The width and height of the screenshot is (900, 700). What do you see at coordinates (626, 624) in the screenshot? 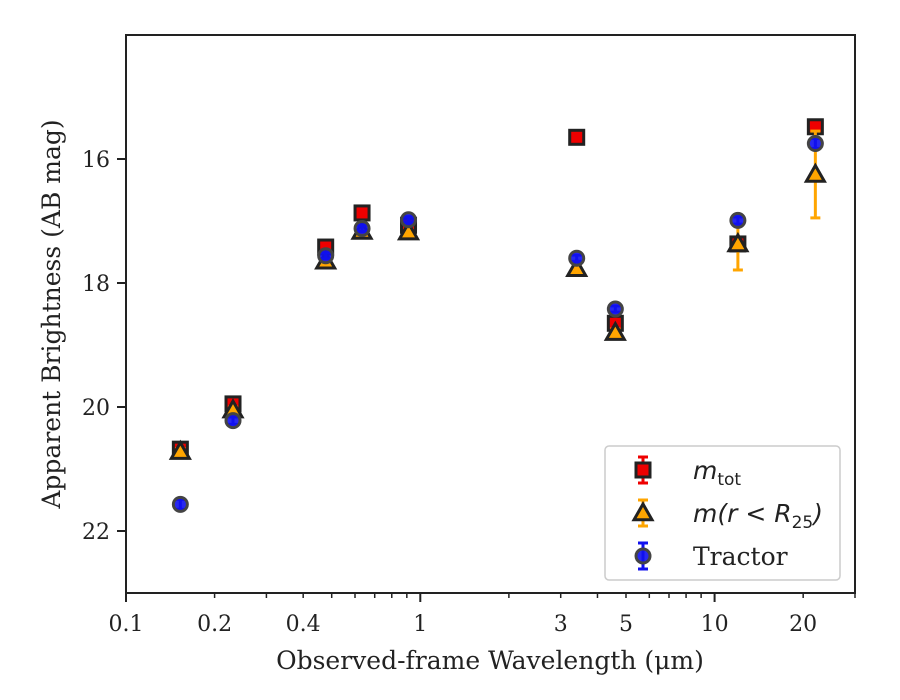
I see `x-tick-label: 5` at bounding box center [626, 624].